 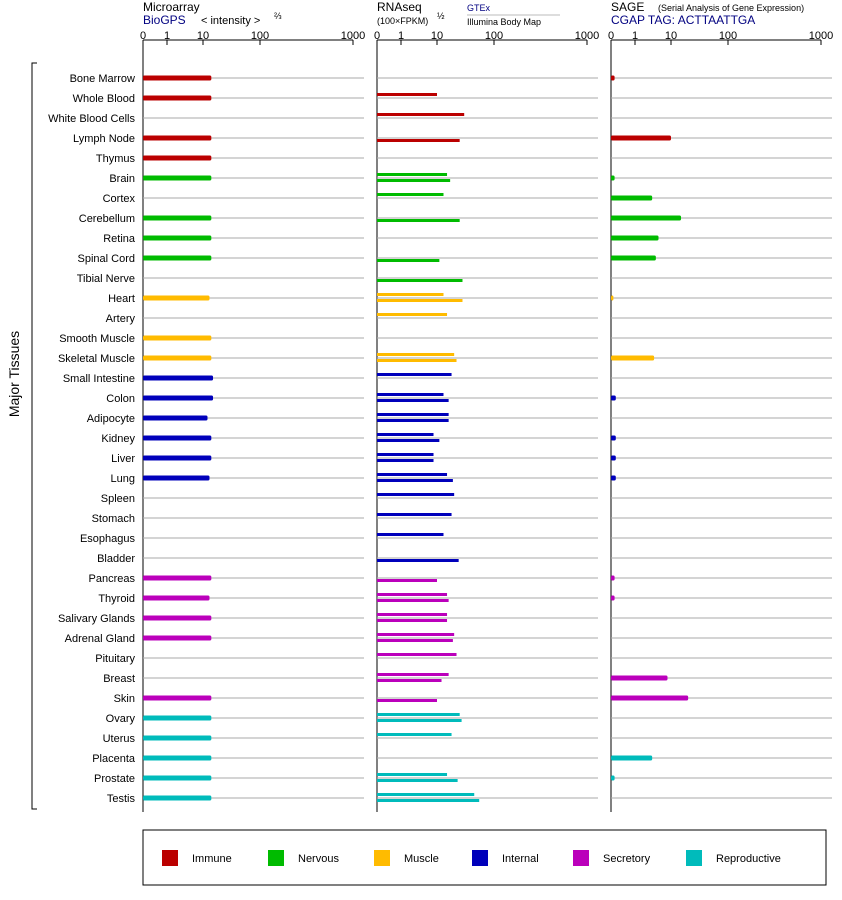 What do you see at coordinates (104, 139) in the screenshot?
I see `tissue-label: Lymph Node` at bounding box center [104, 139].